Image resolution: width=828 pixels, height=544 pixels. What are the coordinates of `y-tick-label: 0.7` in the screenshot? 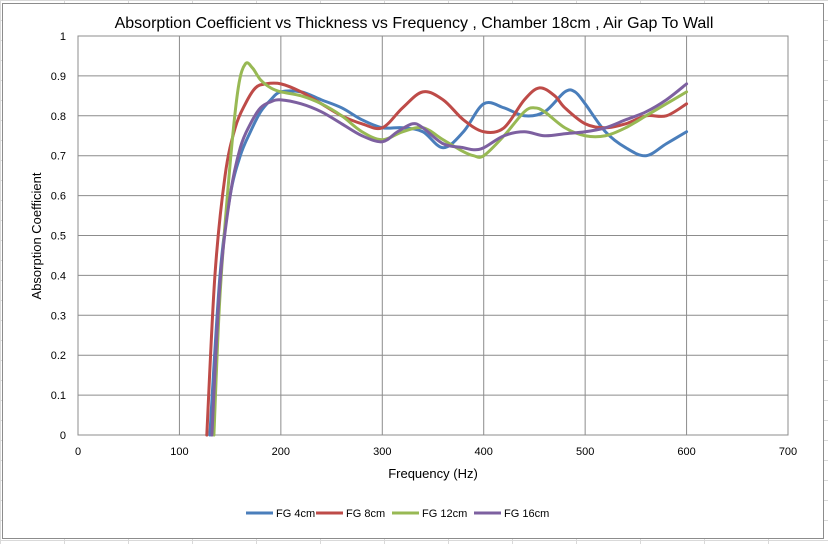 It's located at (58, 157).